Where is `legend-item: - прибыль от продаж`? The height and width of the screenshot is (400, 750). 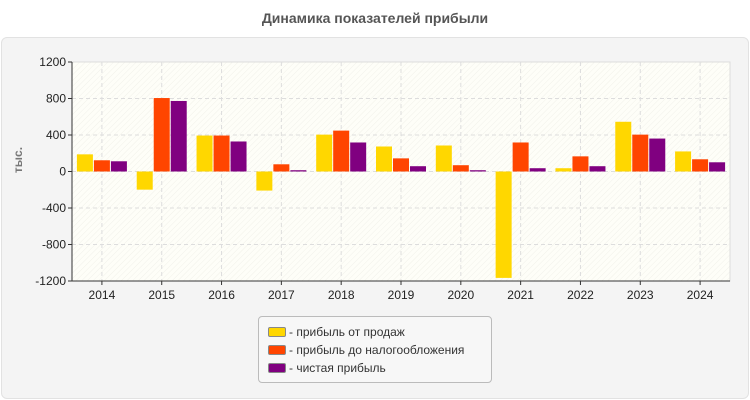
legend-item: - прибыль от продаж is located at coordinates (336, 332).